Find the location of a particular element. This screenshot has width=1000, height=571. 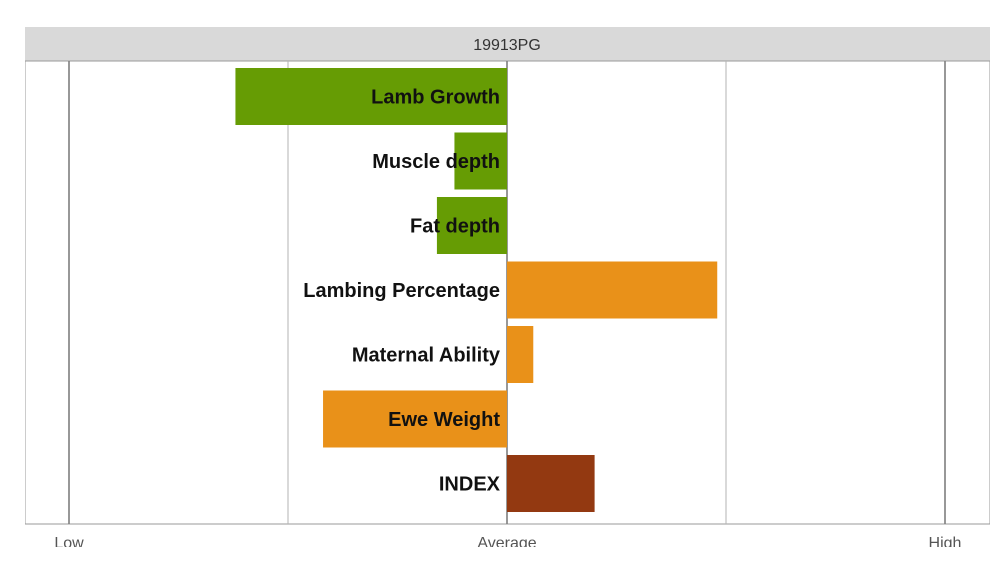

bar-lamb-growth is located at coordinates (371, 96).